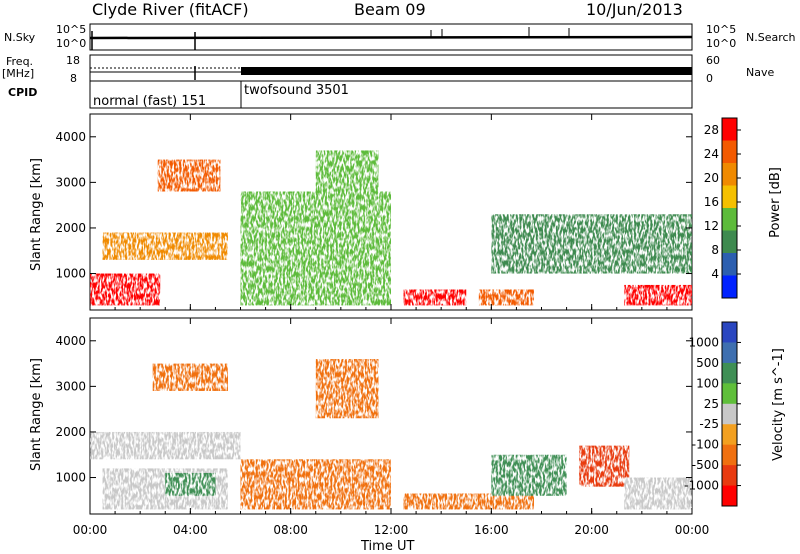 This screenshot has height=554, width=800. What do you see at coordinates (709, 78) in the screenshot?
I see `nave-tick-bottom: 0` at bounding box center [709, 78].